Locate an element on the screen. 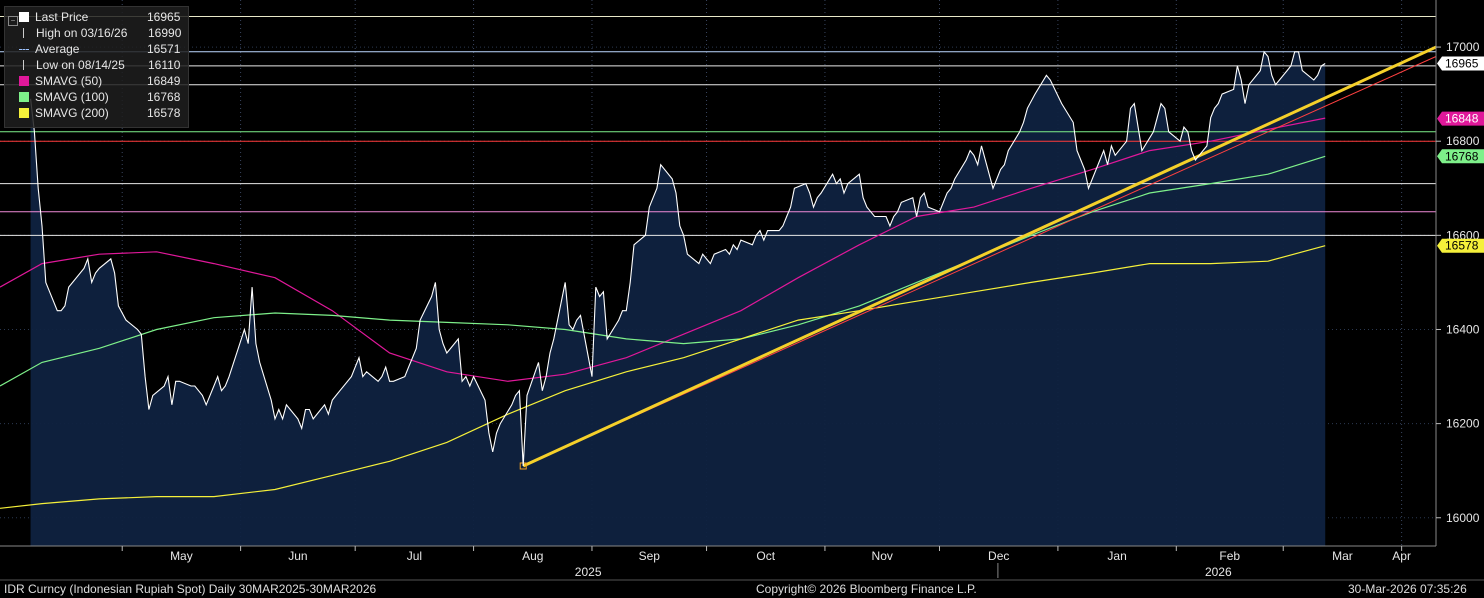 This screenshot has height=598, width=1484. legend-item: SMAVG (50) 16849 is located at coordinates (103, 81).